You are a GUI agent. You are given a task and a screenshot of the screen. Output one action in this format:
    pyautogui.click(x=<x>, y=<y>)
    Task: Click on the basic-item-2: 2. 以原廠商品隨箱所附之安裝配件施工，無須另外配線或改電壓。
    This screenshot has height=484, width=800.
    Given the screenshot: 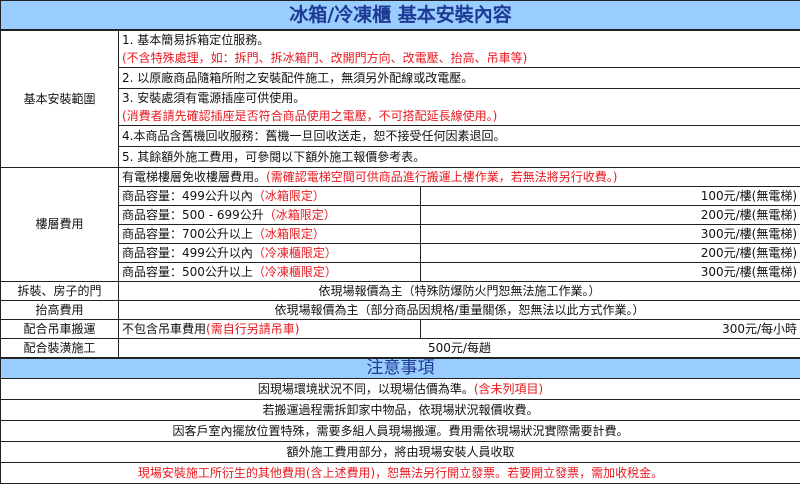 What is the action you would take?
    pyautogui.click(x=459, y=77)
    